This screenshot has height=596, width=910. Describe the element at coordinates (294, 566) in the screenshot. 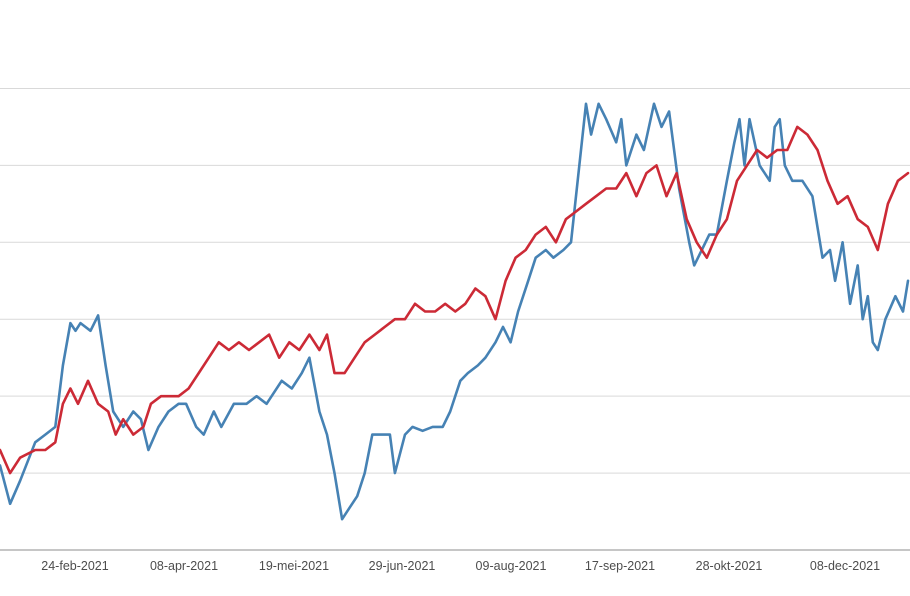

I see `x-tick-label: 19-mei-2021` at that location.